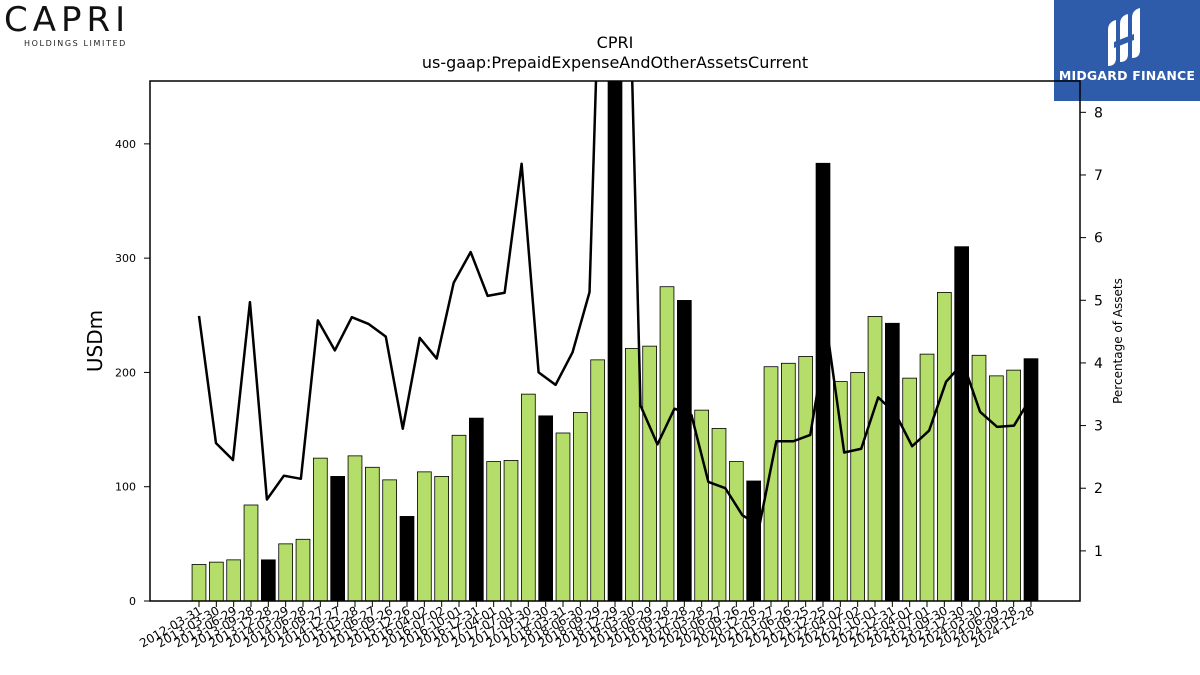 The width and height of the screenshot is (1200, 675). What do you see at coordinates (67, 20) in the screenshot?
I see `capri-logo-word: CAPRI` at bounding box center [67, 20].